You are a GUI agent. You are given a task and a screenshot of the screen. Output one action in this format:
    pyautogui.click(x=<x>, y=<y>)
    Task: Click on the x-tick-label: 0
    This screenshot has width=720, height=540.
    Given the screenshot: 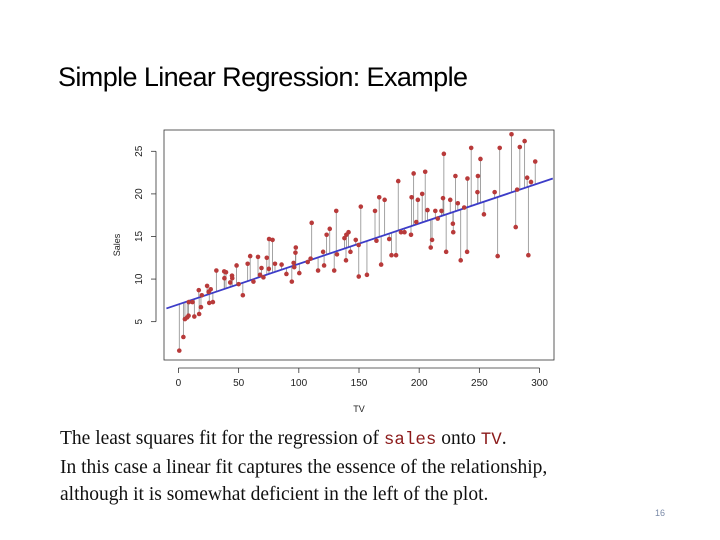 What is the action you would take?
    pyautogui.click(x=179, y=383)
    